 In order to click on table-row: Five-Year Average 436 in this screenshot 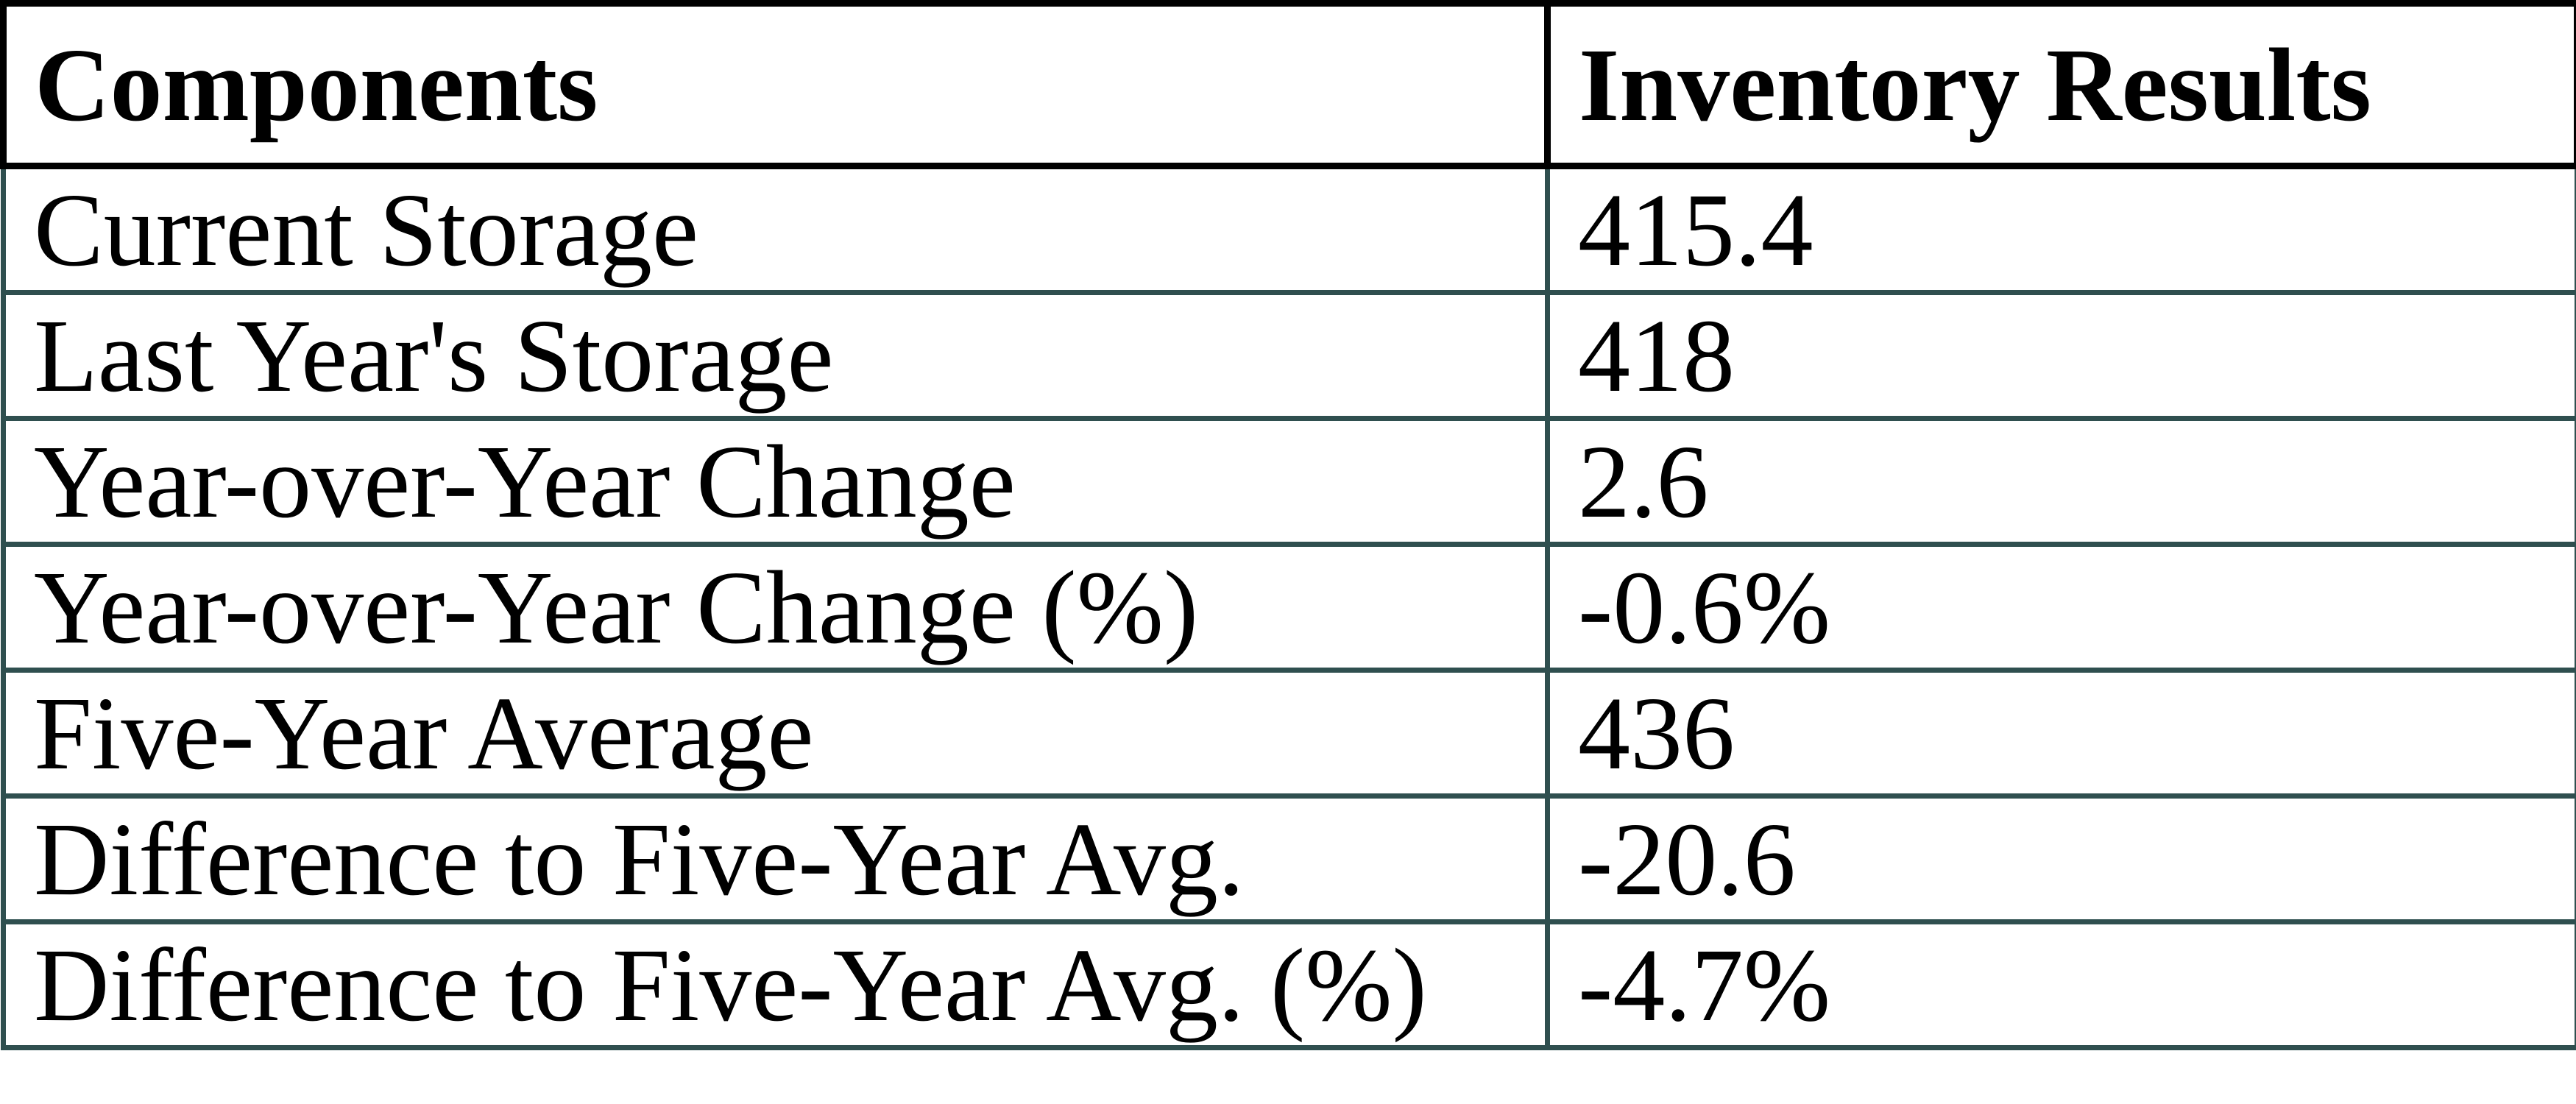, I will do `click(1288, 733)`.